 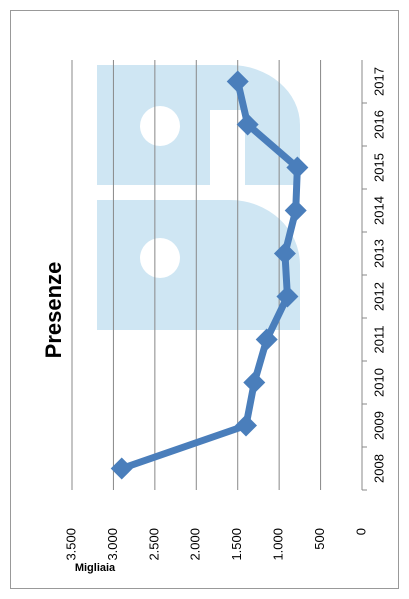 What do you see at coordinates (378, 81) in the screenshot?
I see `x-tick-label: 2017` at bounding box center [378, 81].